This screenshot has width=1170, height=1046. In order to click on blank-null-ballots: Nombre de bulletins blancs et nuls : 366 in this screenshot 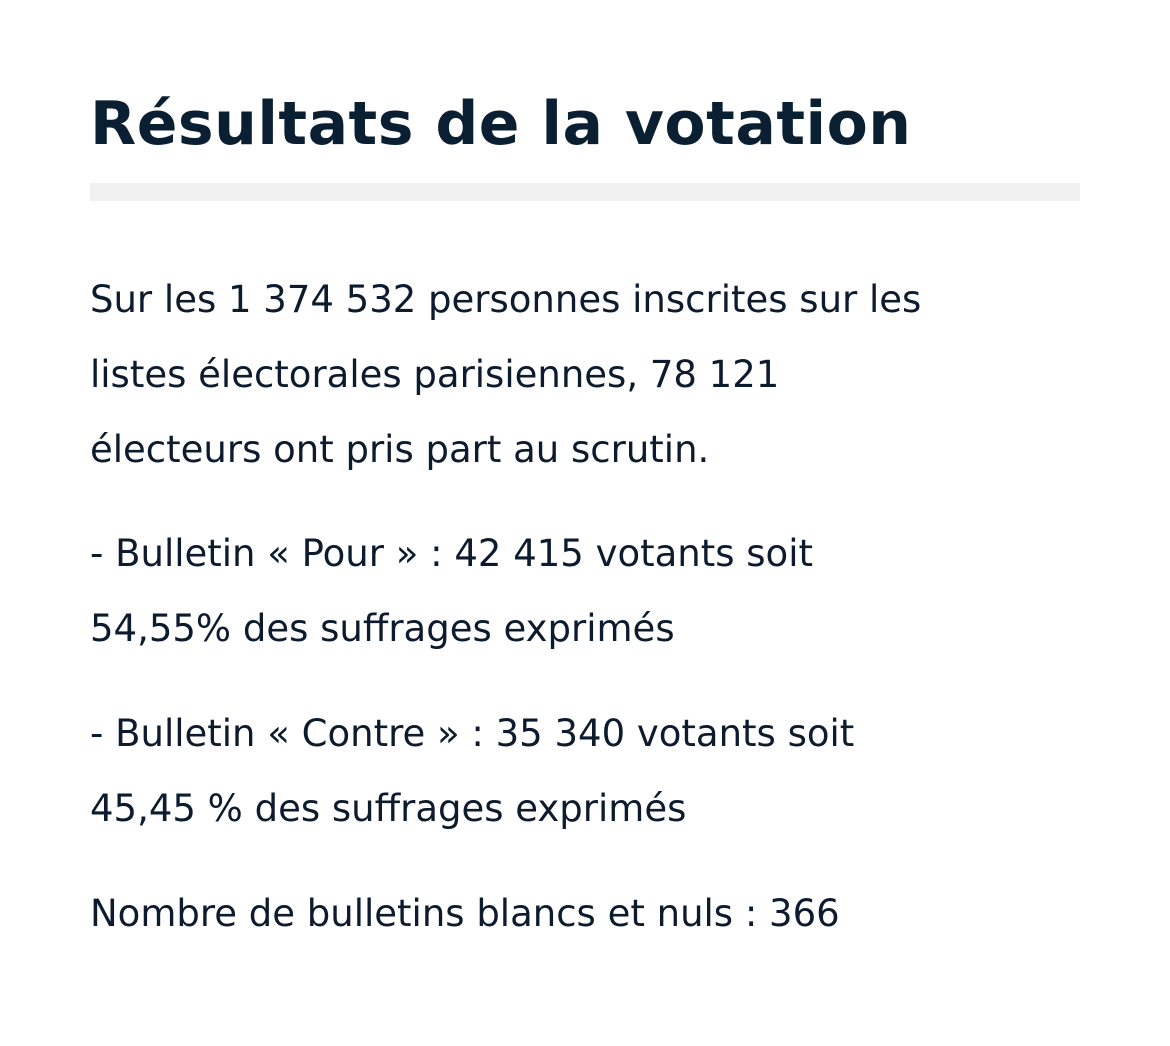, I will do `click(585, 913)`.